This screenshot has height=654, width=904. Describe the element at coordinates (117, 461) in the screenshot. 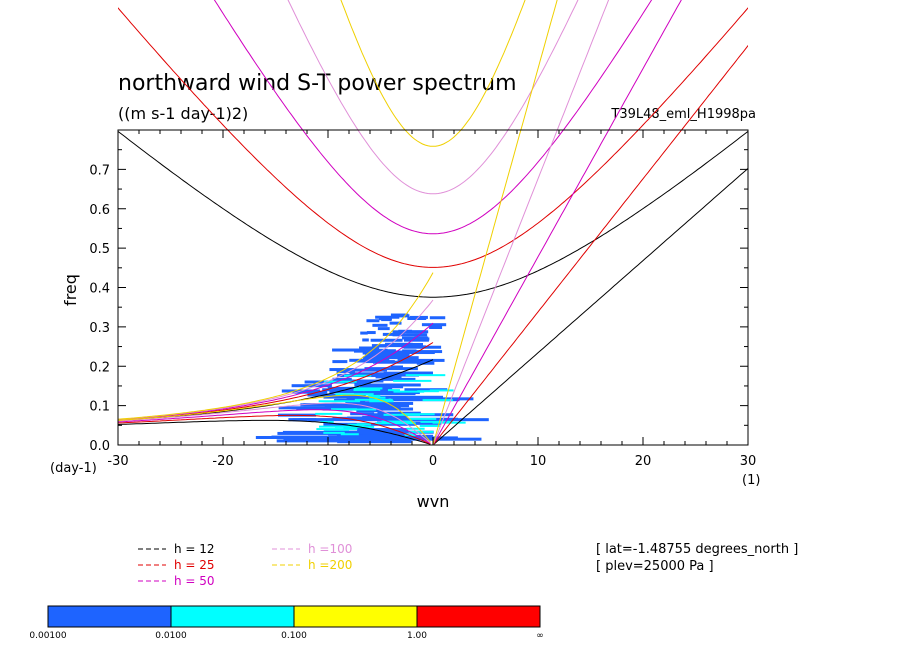

I see `x-tick-label: -30` at that location.